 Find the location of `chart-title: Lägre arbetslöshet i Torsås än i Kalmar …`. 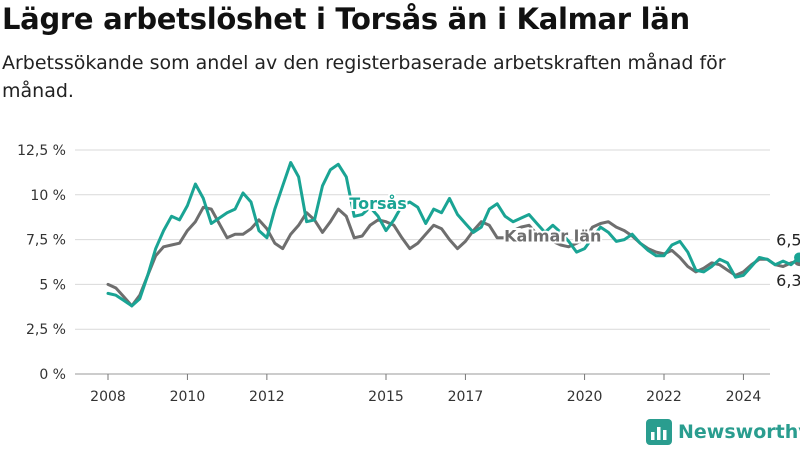

chart-title: Lägre arbetslöshet i Torsås än i Kalmar … is located at coordinates (346, 19).